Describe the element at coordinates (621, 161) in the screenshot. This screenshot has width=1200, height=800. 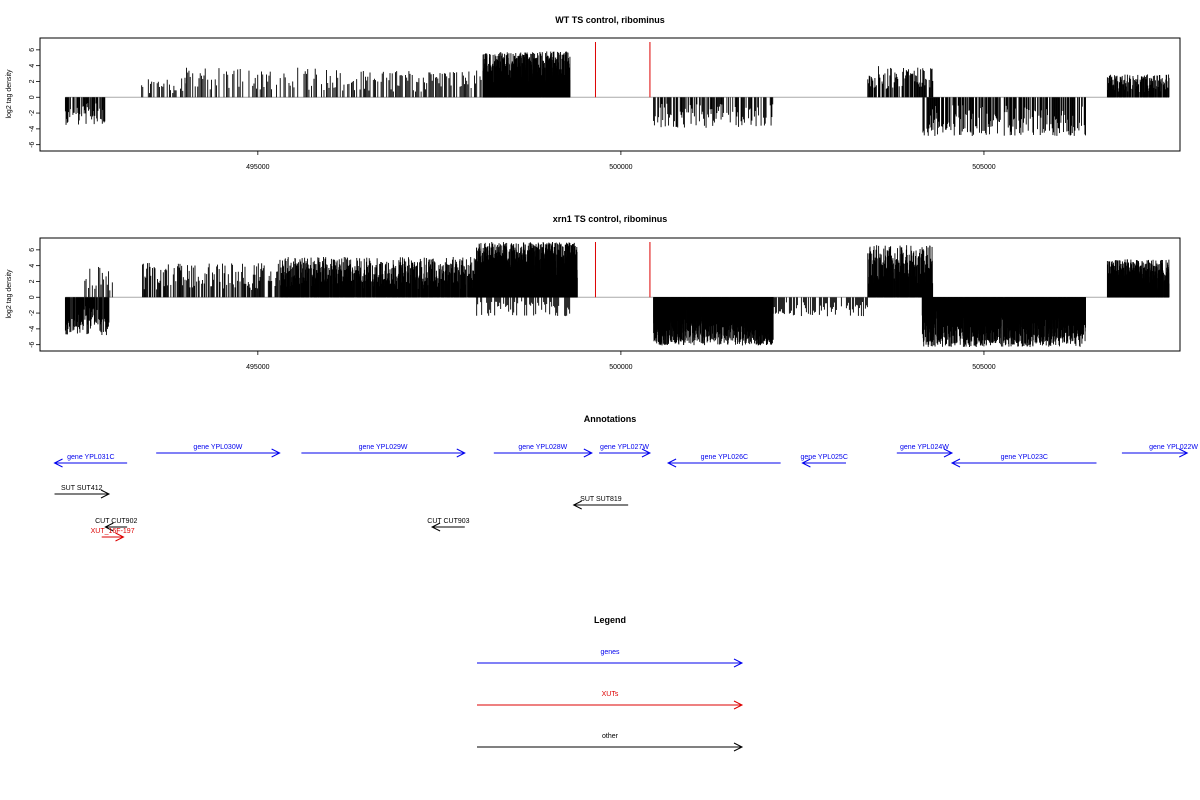
I see `wt-x-axis: 495000 500000 505000` at that location.